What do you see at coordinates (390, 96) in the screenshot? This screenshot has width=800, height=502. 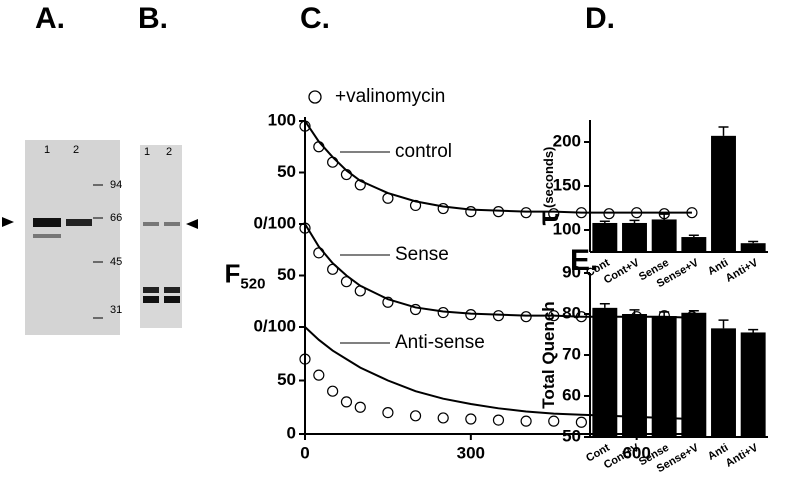 I see `legend-label: +valinomycin` at bounding box center [390, 96].